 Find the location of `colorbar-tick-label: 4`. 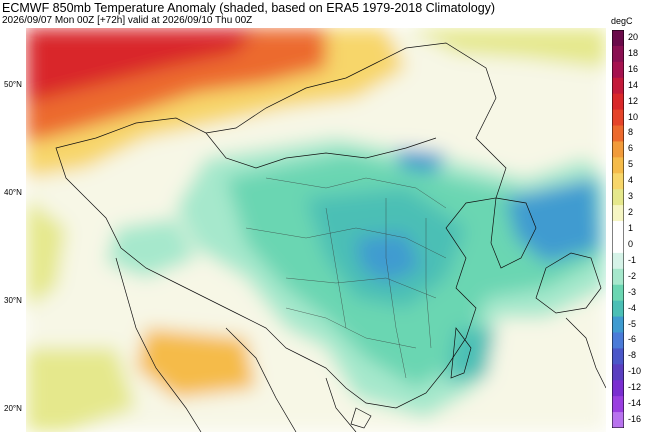

colorbar-tick-label: 4 is located at coordinates (631, 180).